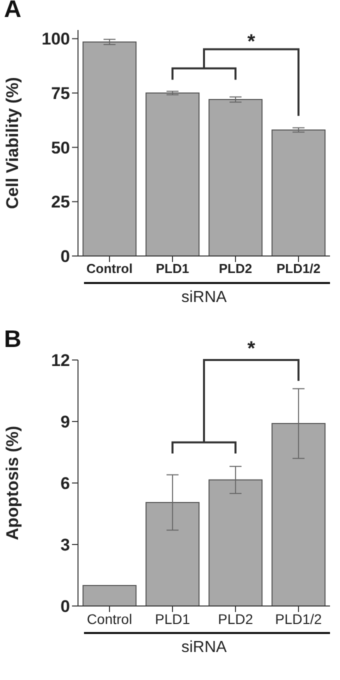  I want to click on y-tick-label: 25, so click(60, 202).